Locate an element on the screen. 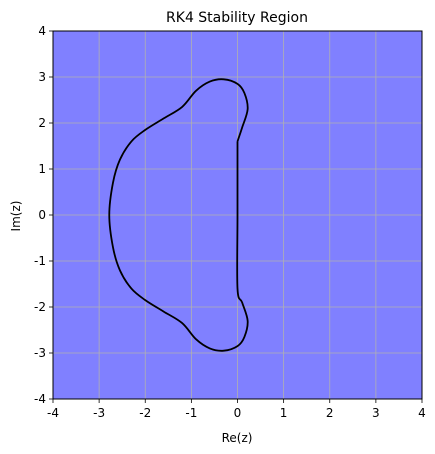  x-tick-label: 1 is located at coordinates (284, 413).